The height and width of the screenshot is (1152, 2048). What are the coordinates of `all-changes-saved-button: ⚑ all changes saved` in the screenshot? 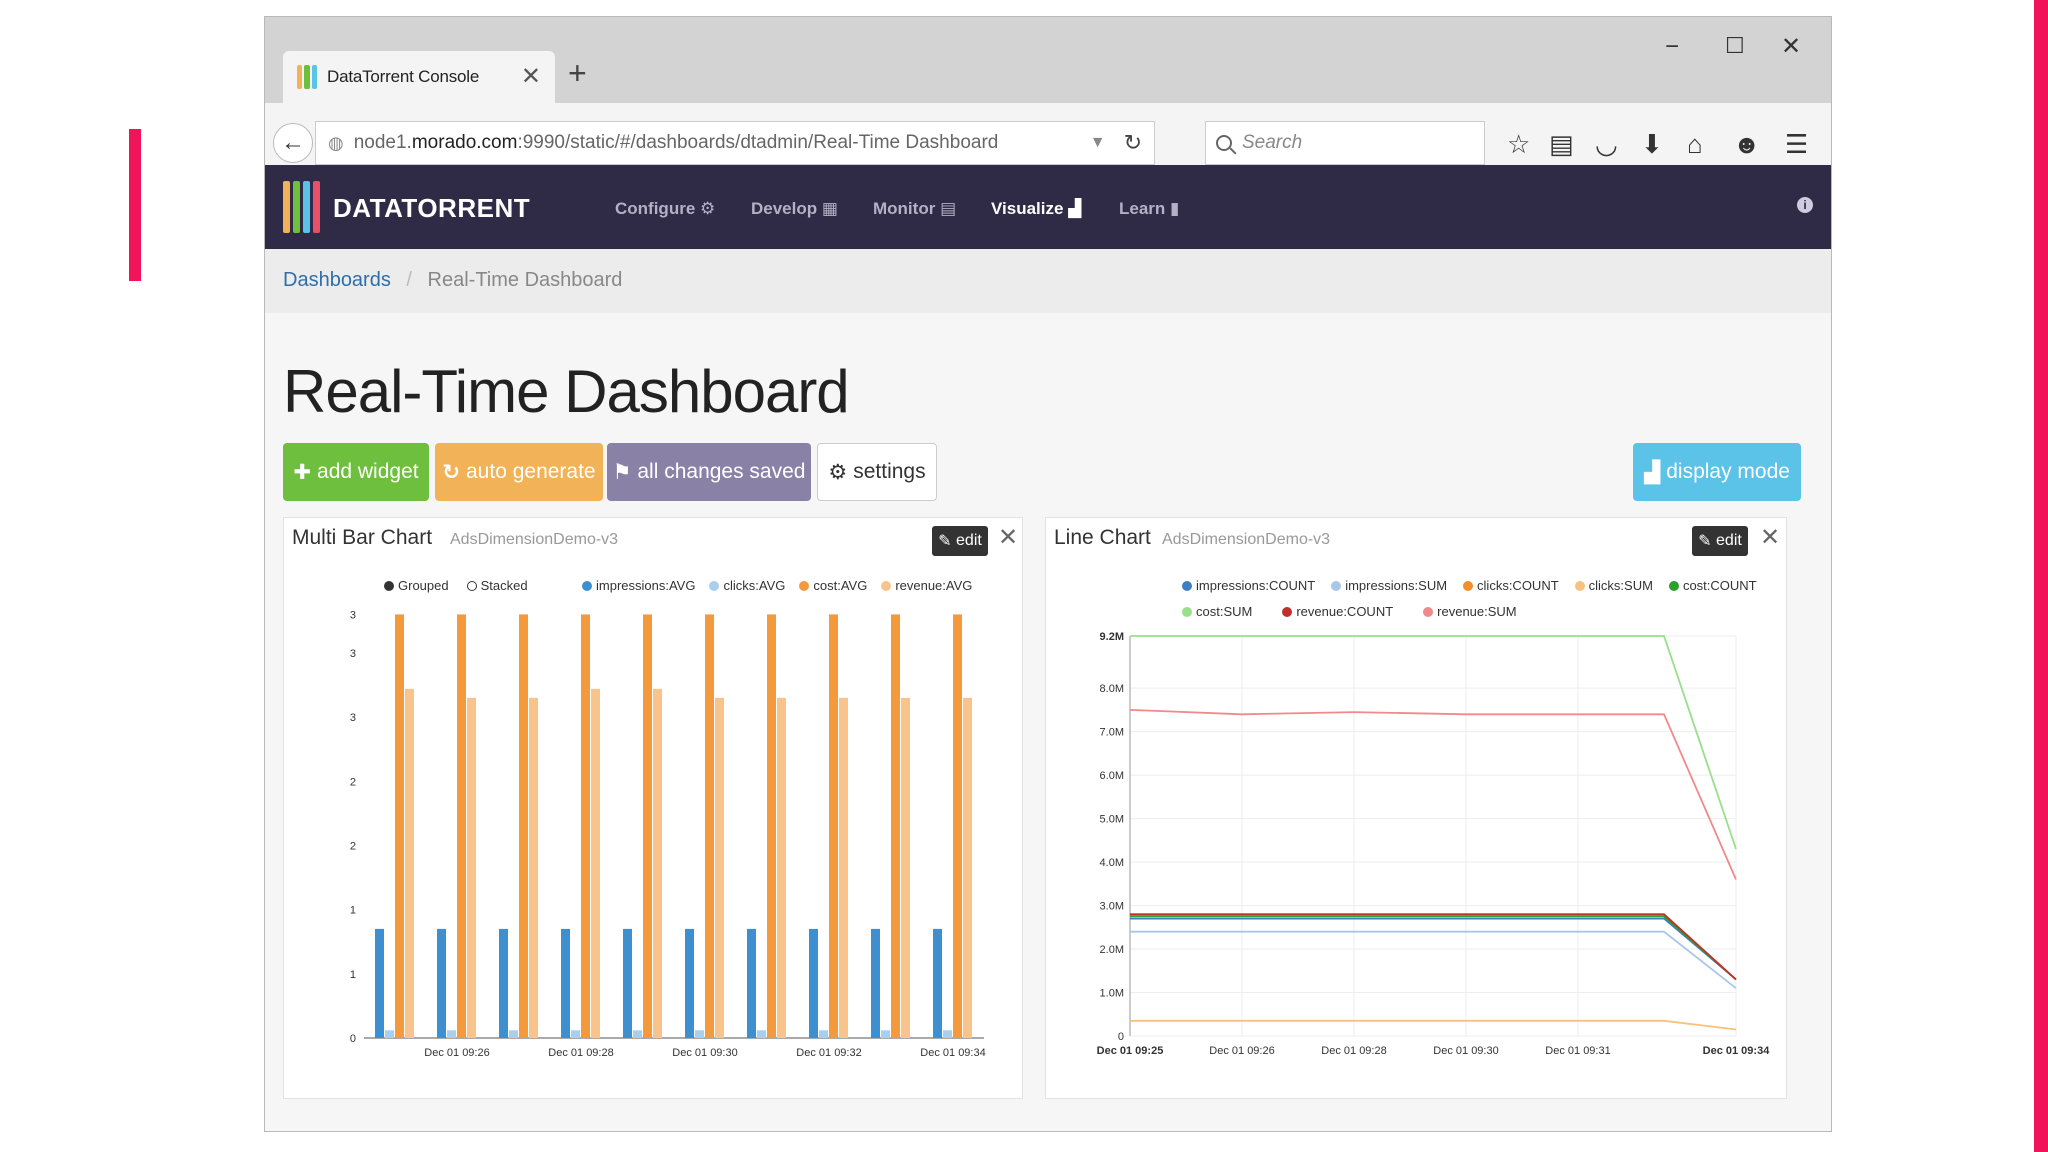 It's located at (709, 472).